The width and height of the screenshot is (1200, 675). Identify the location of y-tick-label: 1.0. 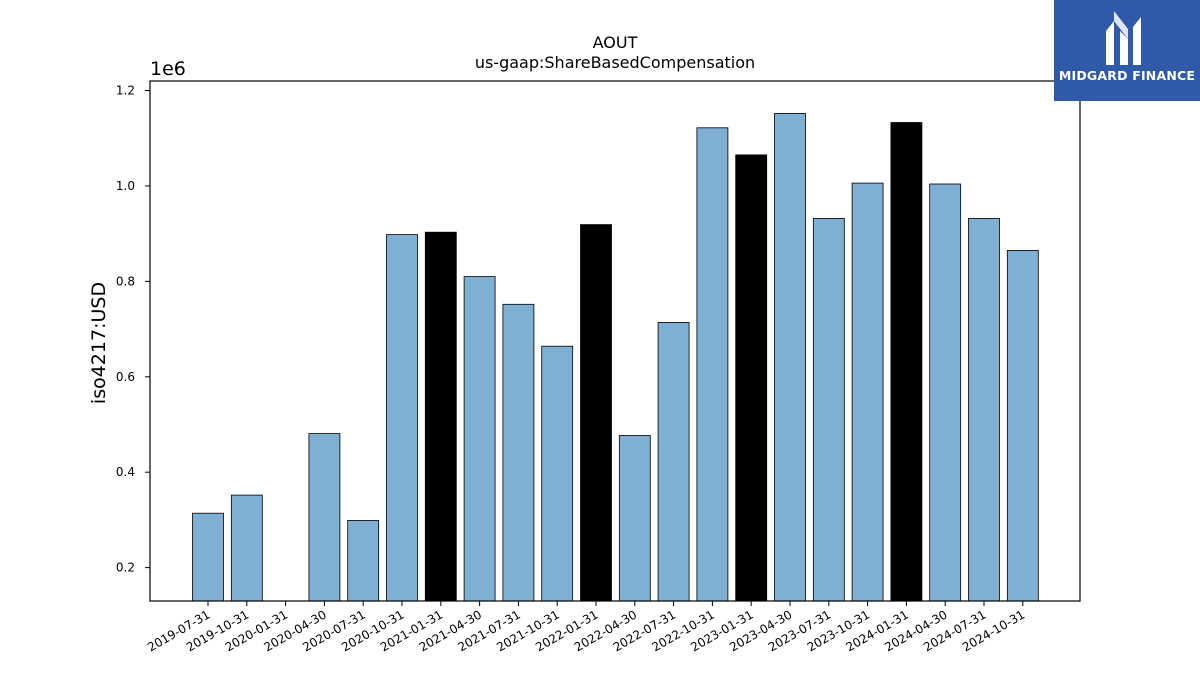
(125, 186).